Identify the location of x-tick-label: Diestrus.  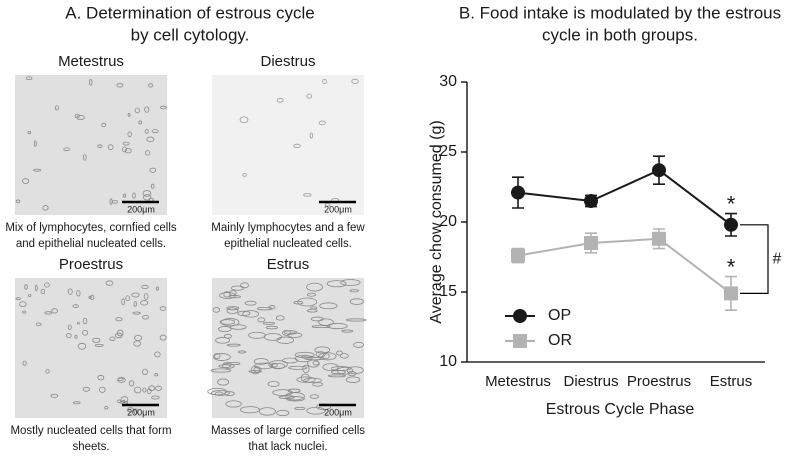
(590, 381).